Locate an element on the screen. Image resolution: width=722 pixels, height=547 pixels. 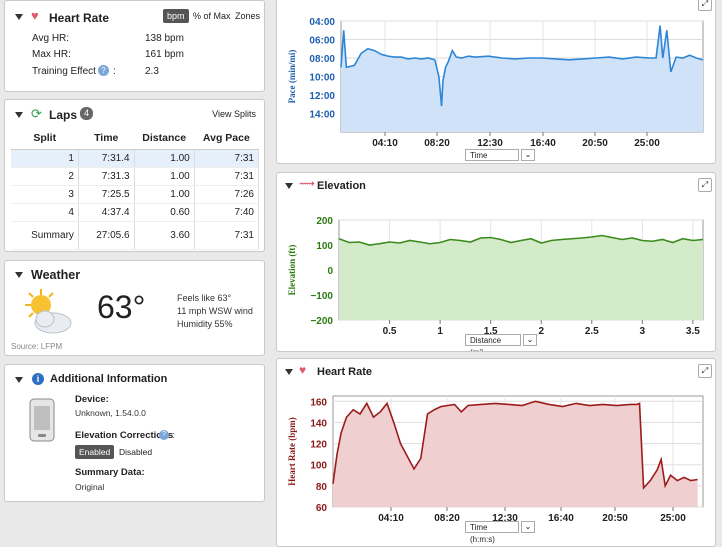
tab-percent-max: % of Max is located at coordinates (212, 16).